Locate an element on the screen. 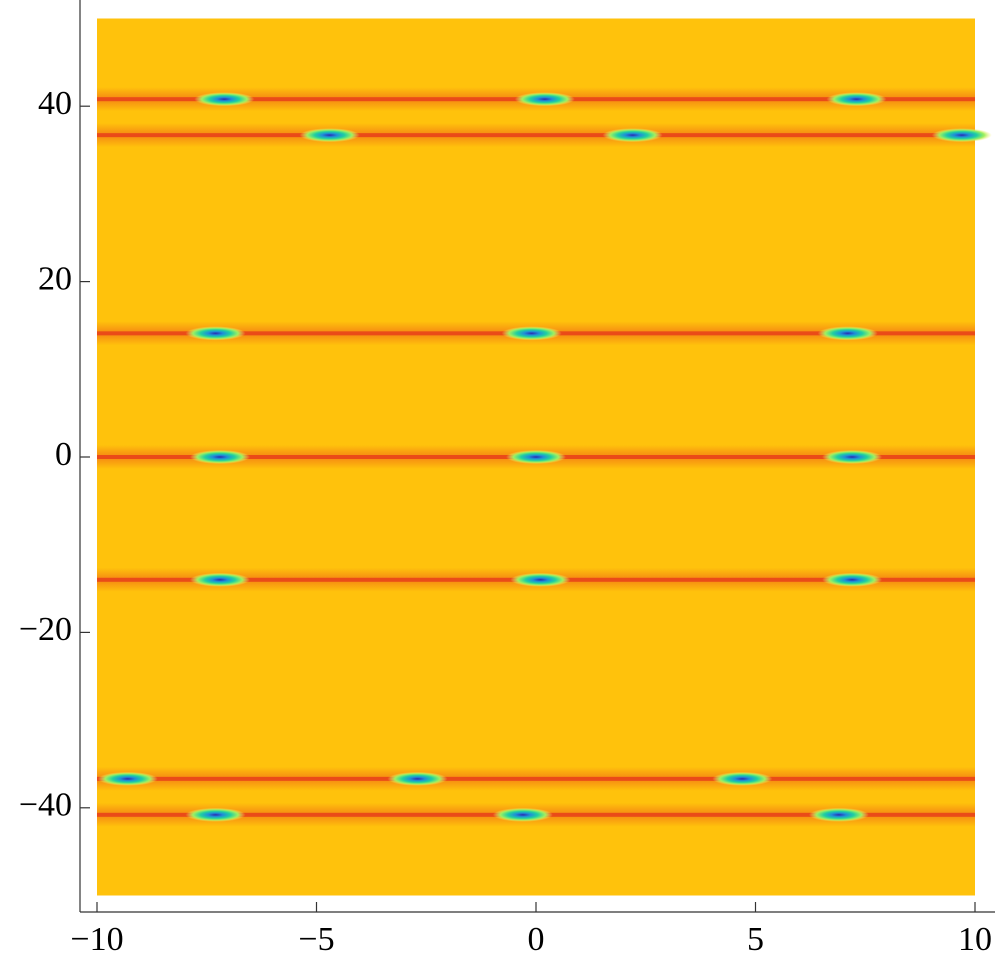 The width and height of the screenshot is (1000, 970). x-tick-label: −5 is located at coordinates (316, 939).